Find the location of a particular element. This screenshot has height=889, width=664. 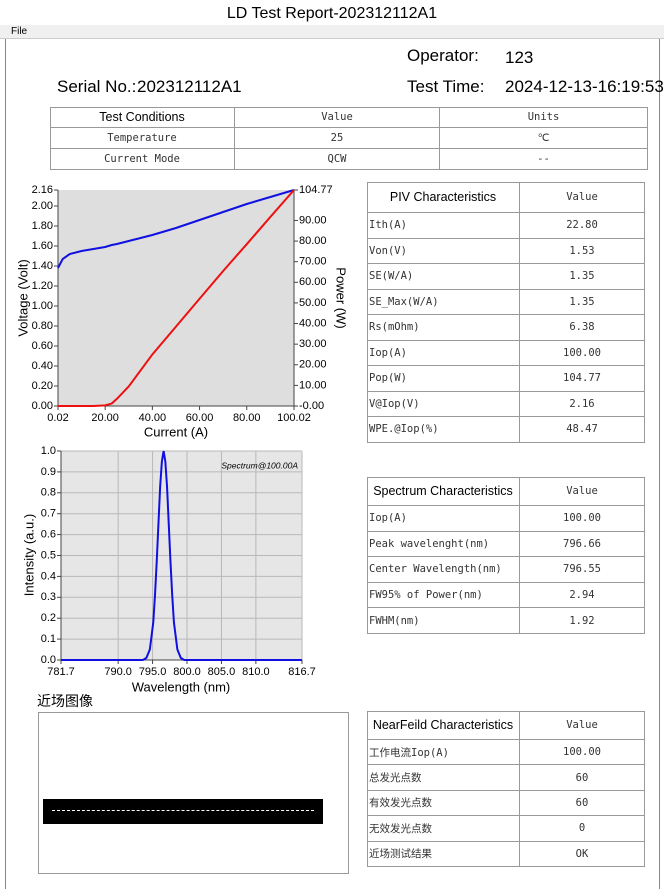

right-edge is located at coordinates (659, 464).